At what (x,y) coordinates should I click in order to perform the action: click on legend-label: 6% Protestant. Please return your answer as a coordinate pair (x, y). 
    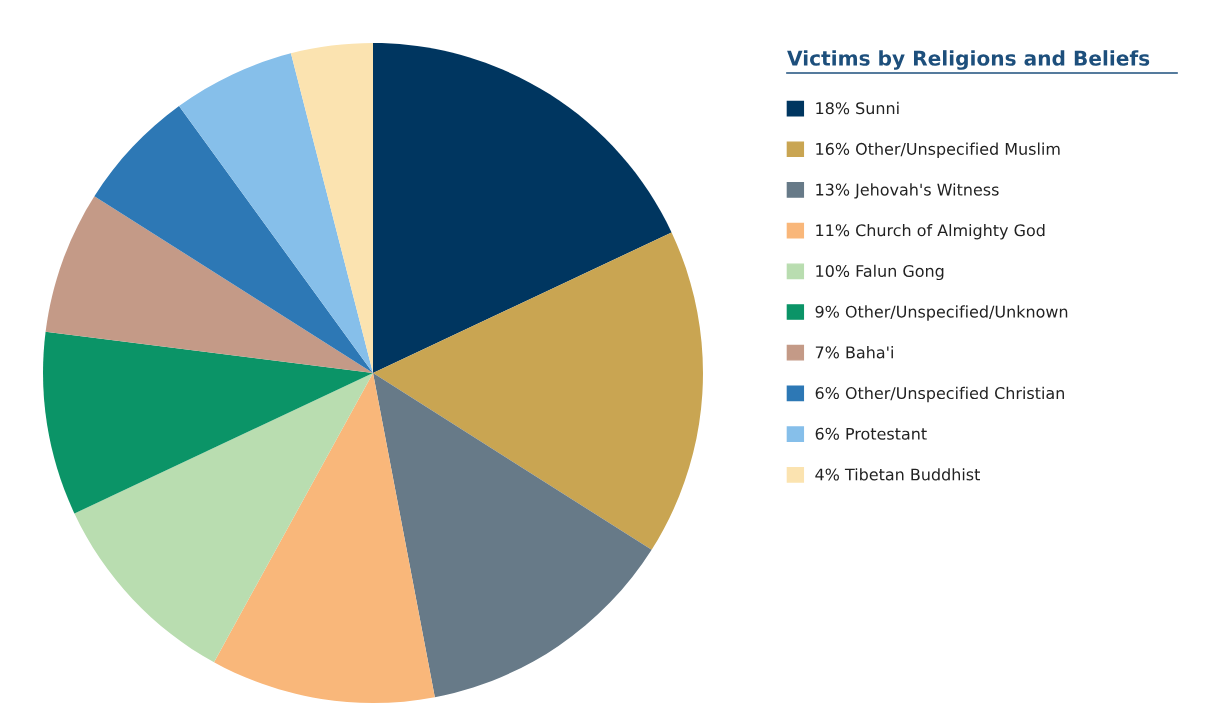
    Looking at the image, I should click on (871, 433).